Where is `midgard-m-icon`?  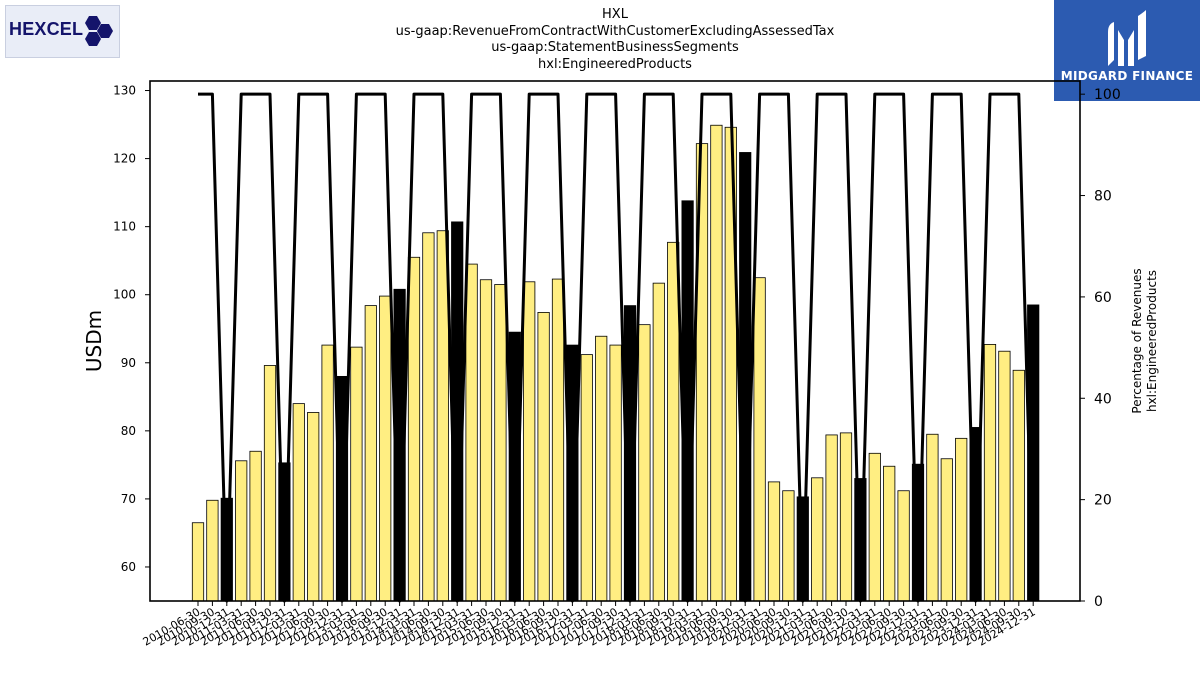 midgard-m-icon is located at coordinates (1127, 38).